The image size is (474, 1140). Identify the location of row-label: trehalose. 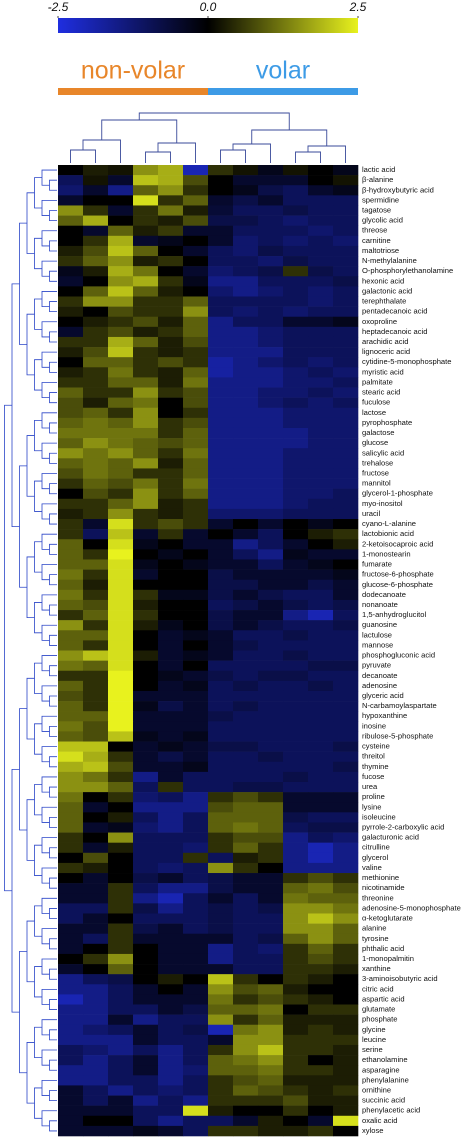
(377, 462).